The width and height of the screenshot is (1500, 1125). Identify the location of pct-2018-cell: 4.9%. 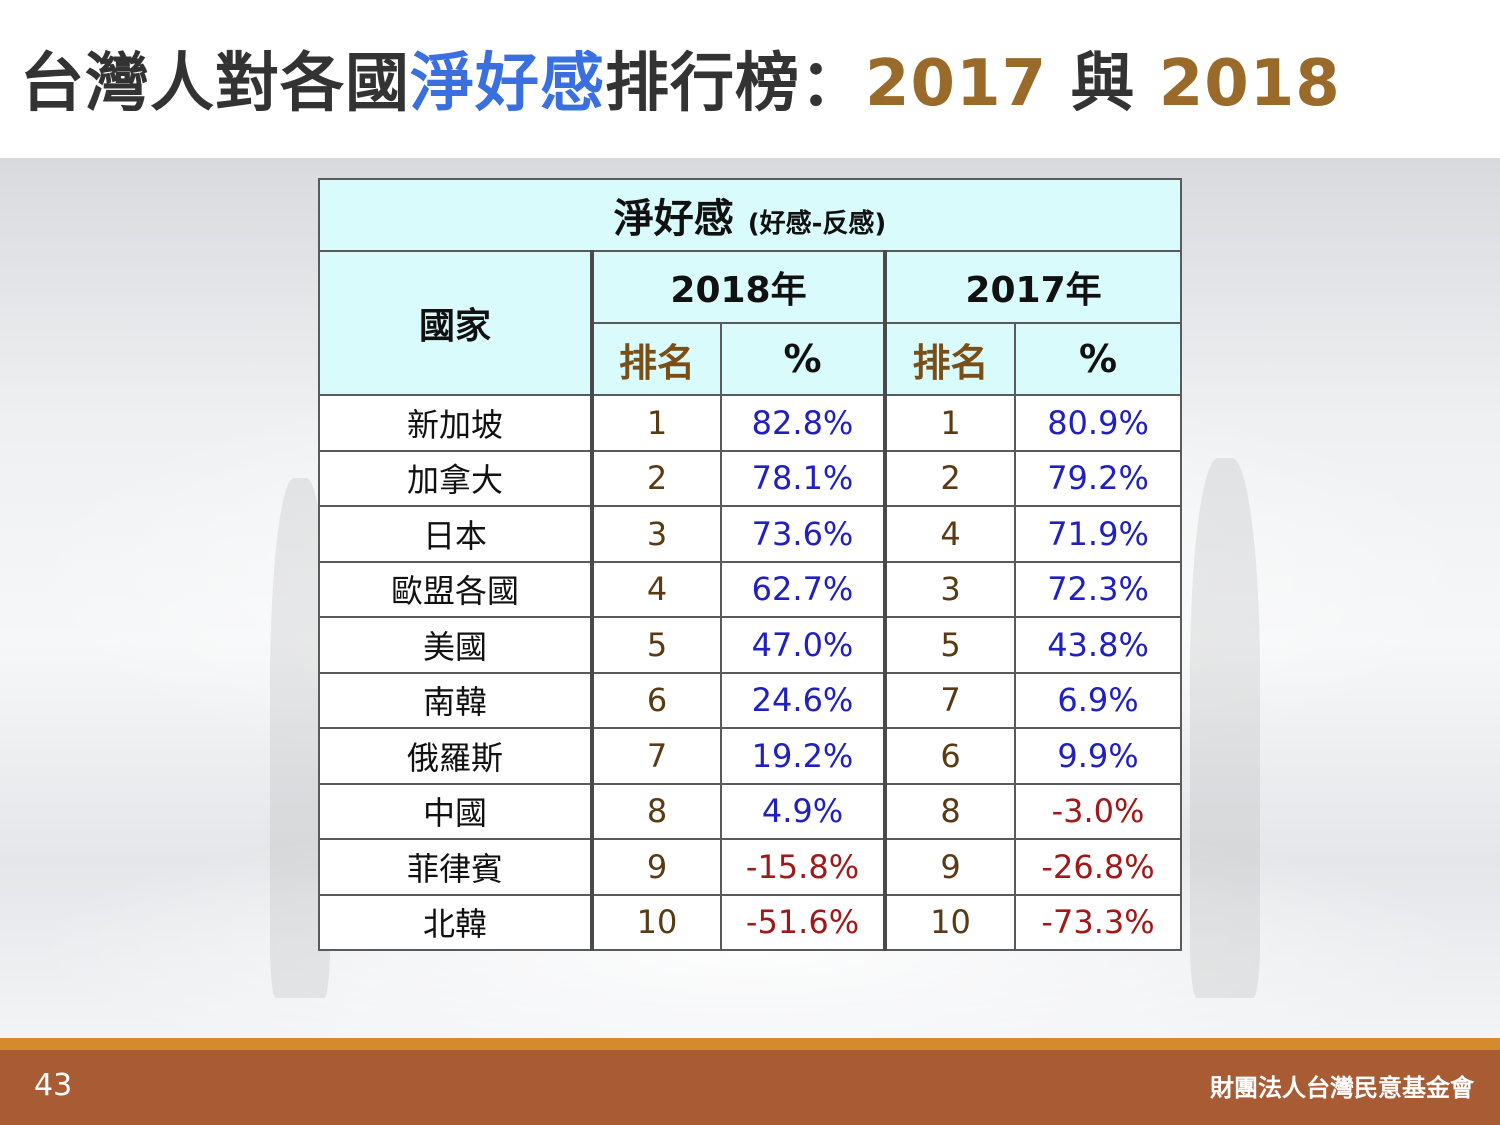
(803, 811).